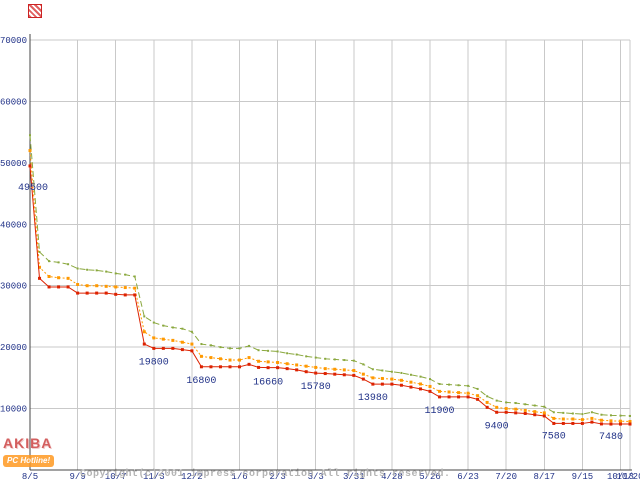  I want to click on svg-text: 16800, so click(201, 381).